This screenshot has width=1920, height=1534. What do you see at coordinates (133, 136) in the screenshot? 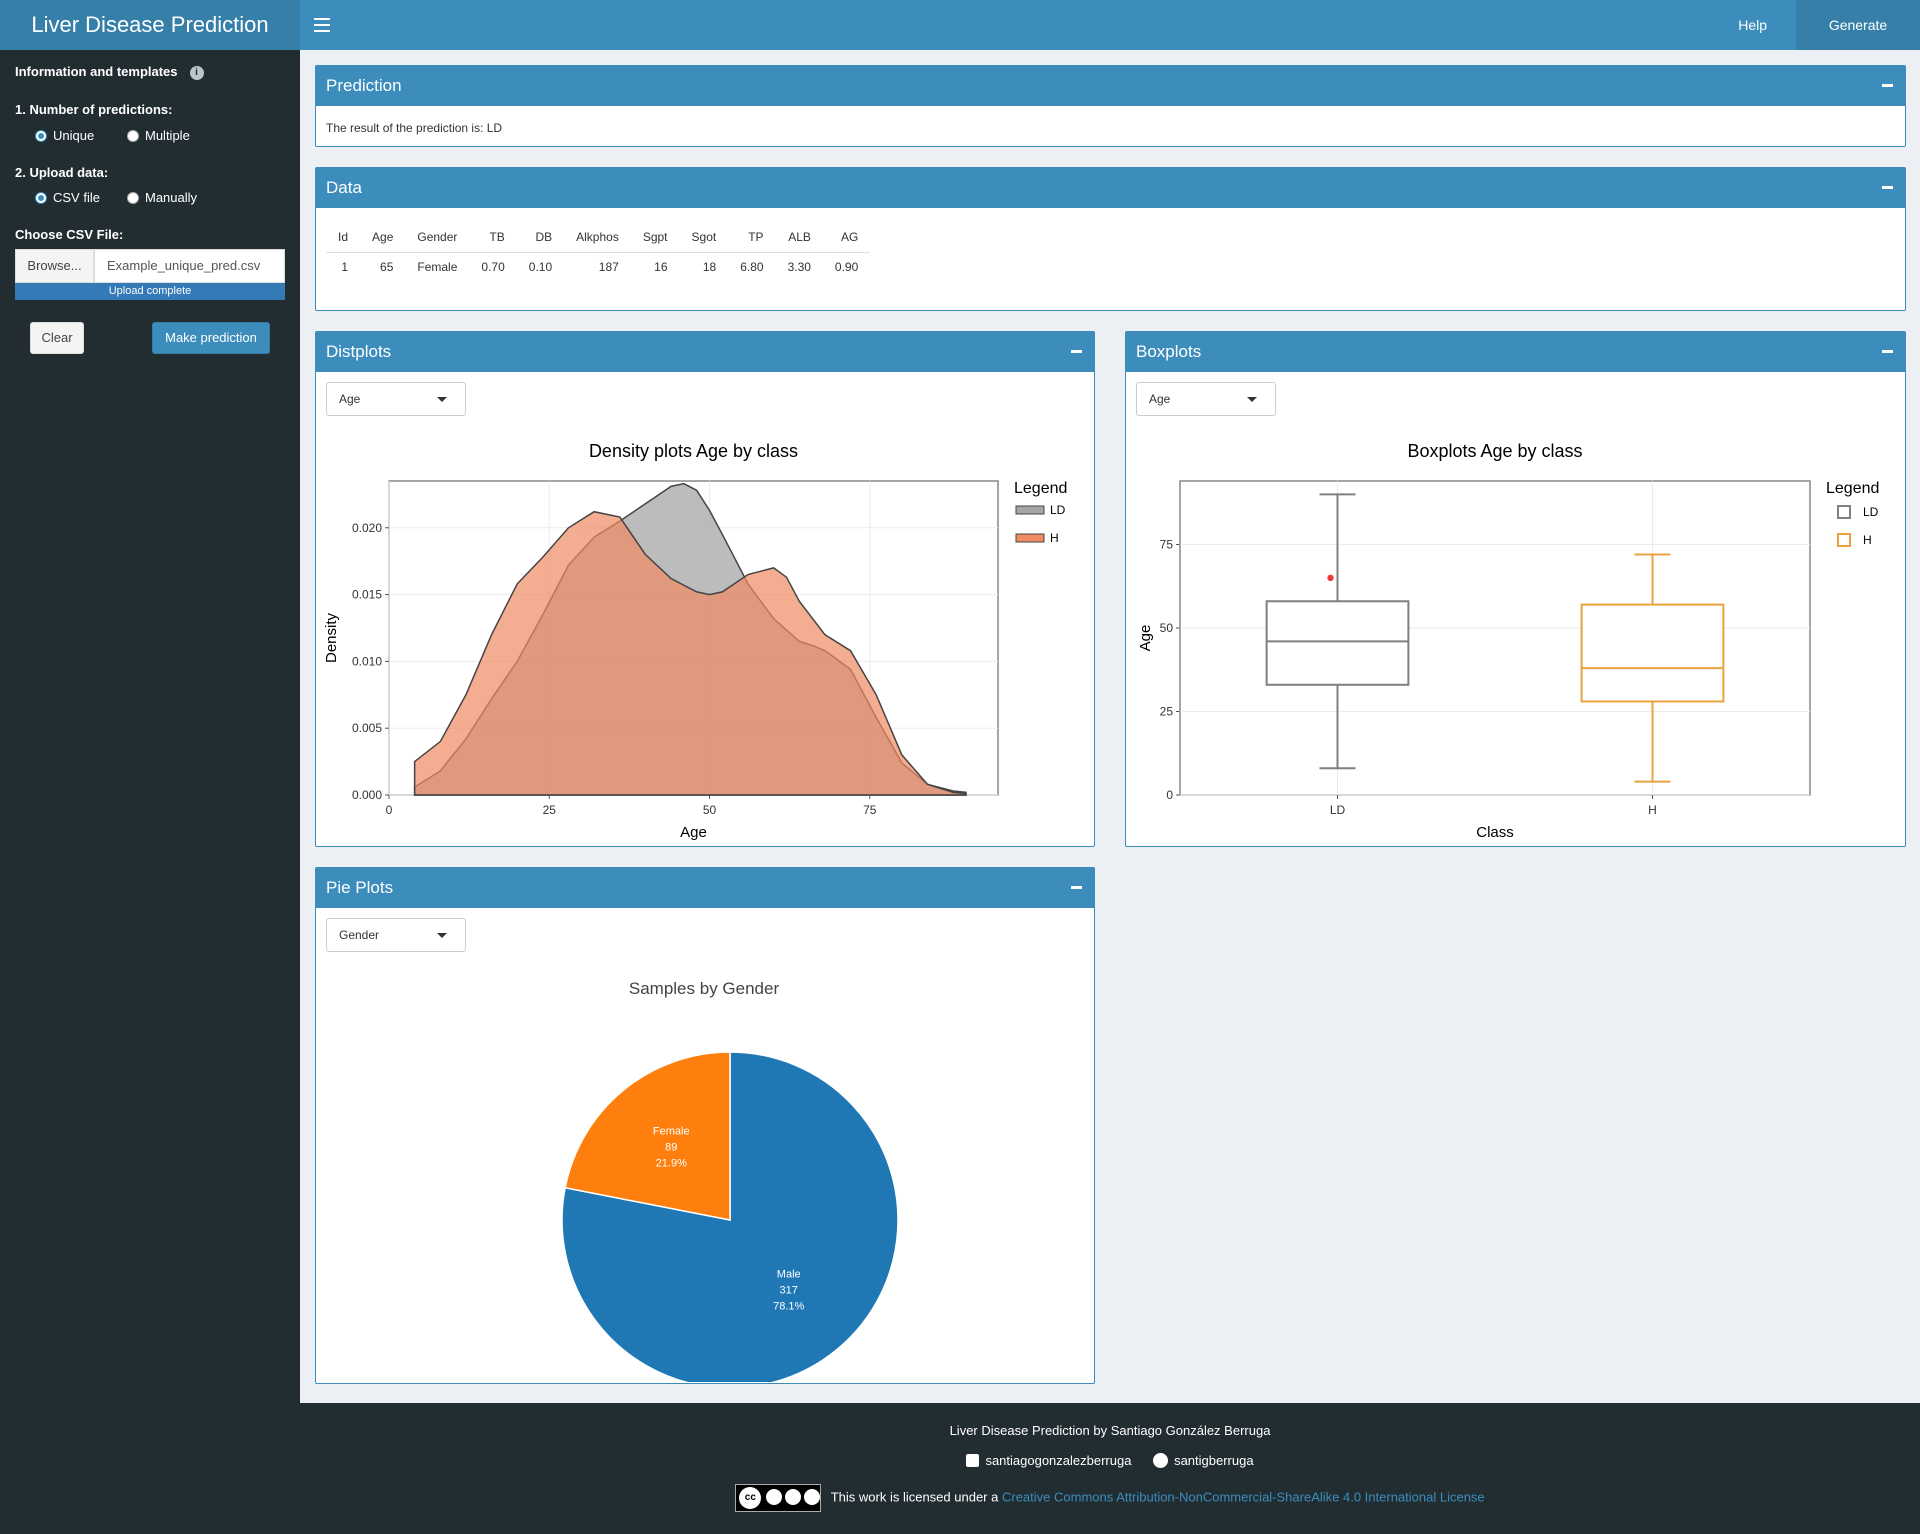
I see `radio-multiple-dot` at bounding box center [133, 136].